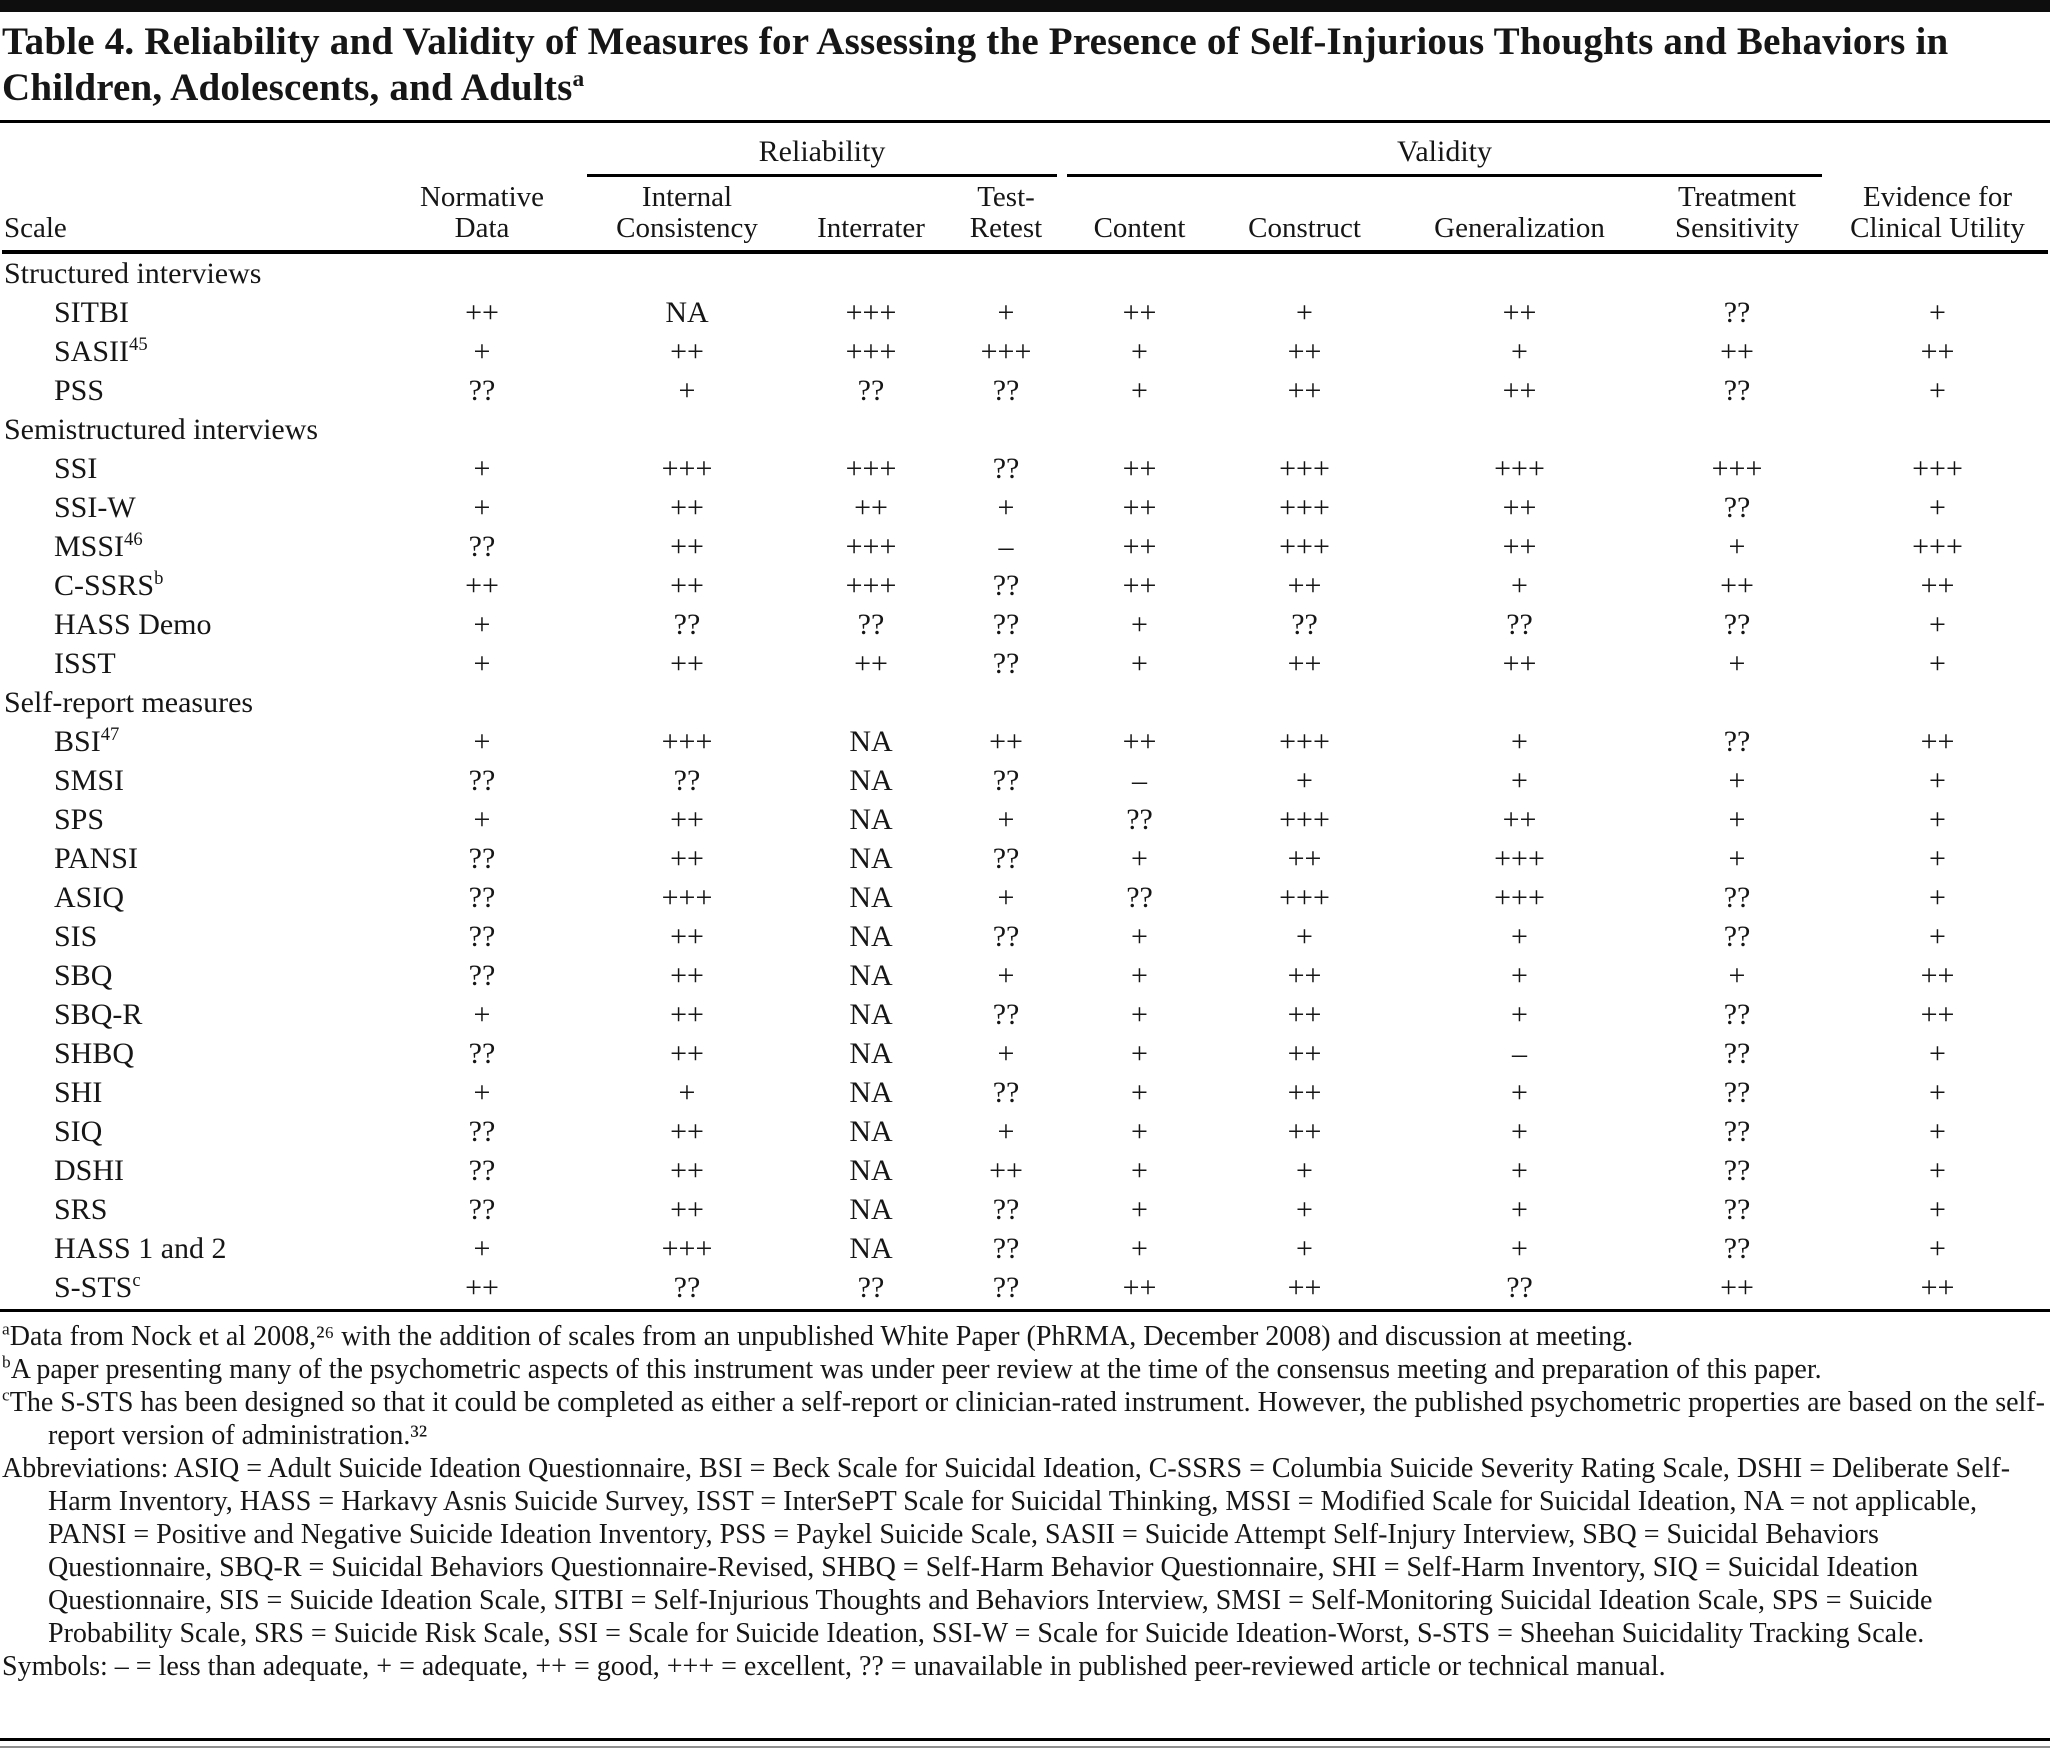  Describe the element at coordinates (1025, 390) in the screenshot. I see `table-row: PSS?? +???? + ++ ++?? +` at that location.